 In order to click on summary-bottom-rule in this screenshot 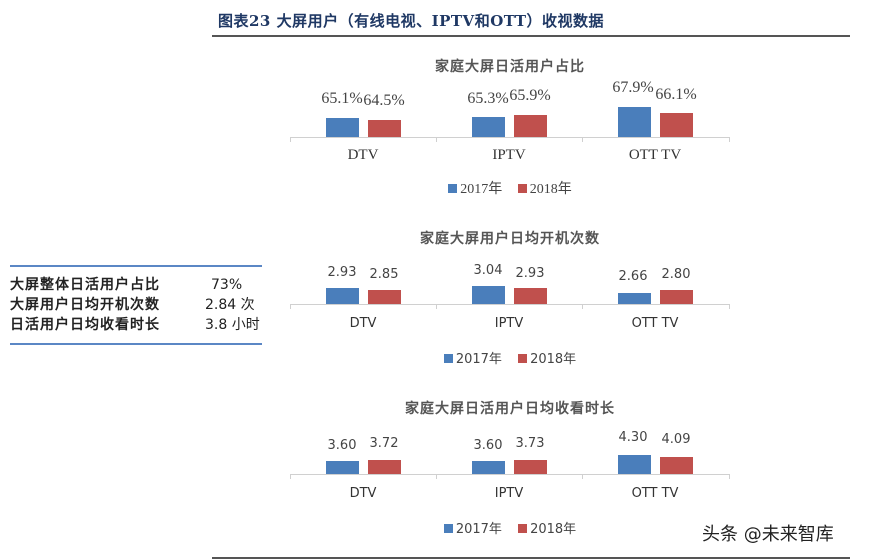, I will do `click(136, 344)`.